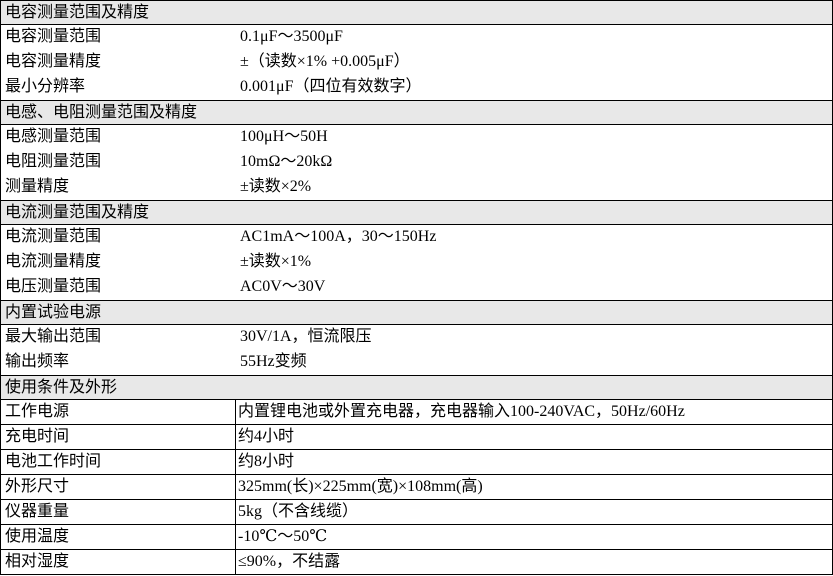 The height and width of the screenshot is (576, 833). Describe the element at coordinates (45, 86) in the screenshot. I see `spec-label: 最小分辨率` at that location.